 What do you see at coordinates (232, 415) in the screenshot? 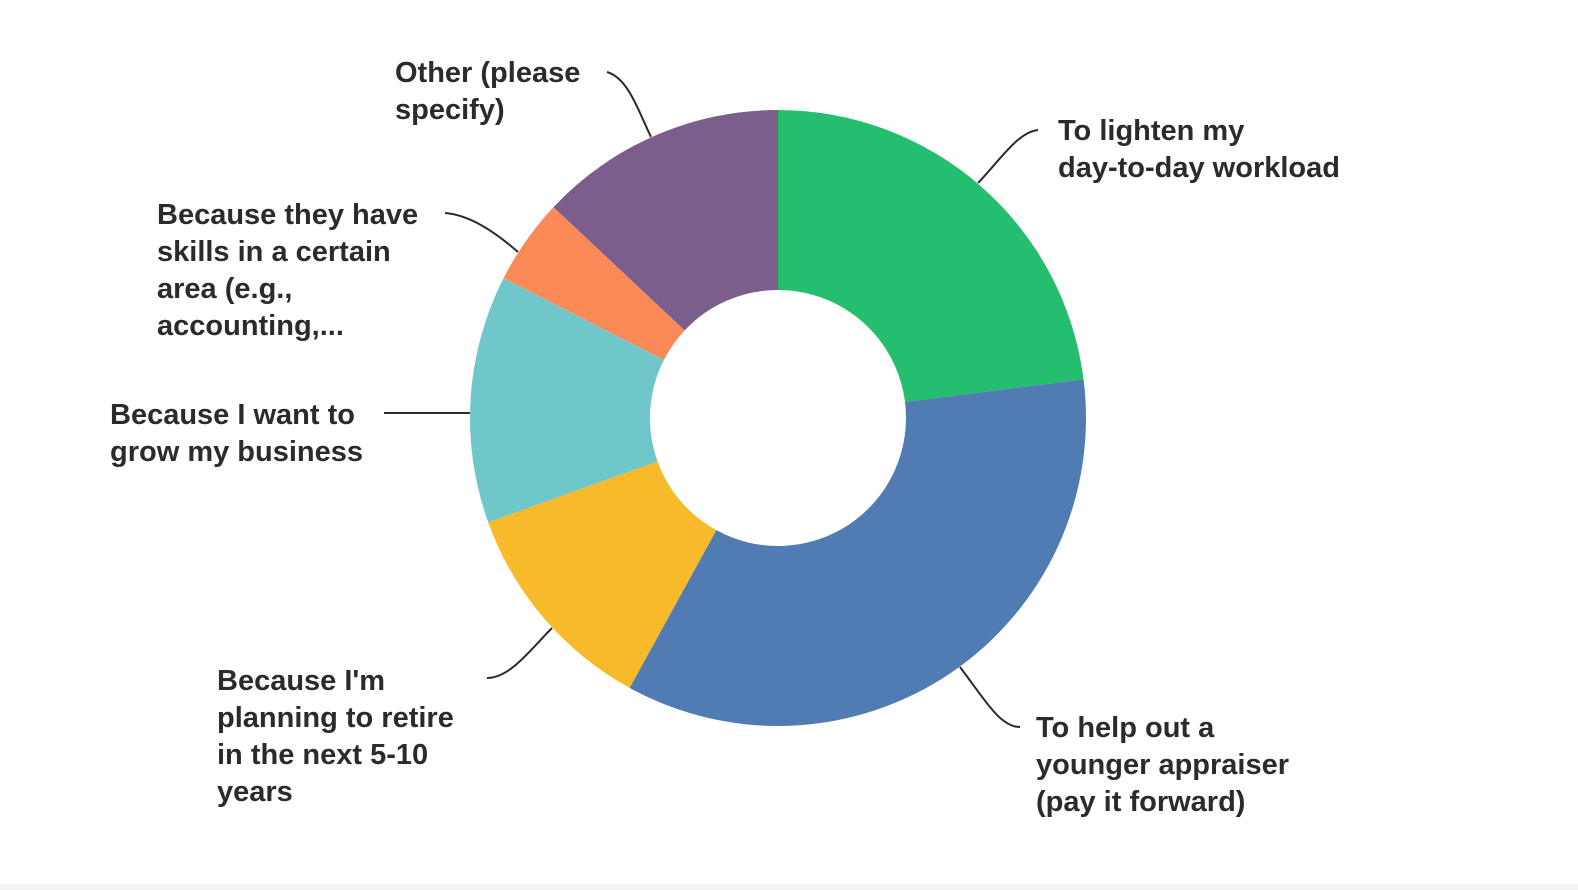
I see `slice-label-line: Because I want to` at bounding box center [232, 415].